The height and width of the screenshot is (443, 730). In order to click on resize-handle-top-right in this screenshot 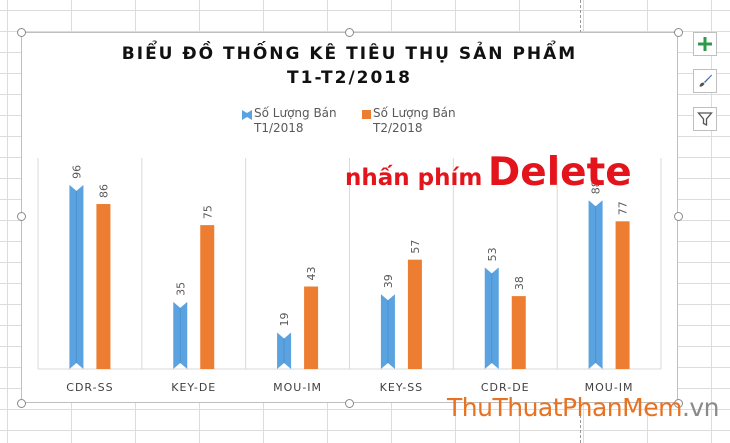, I will do `click(678, 32)`.